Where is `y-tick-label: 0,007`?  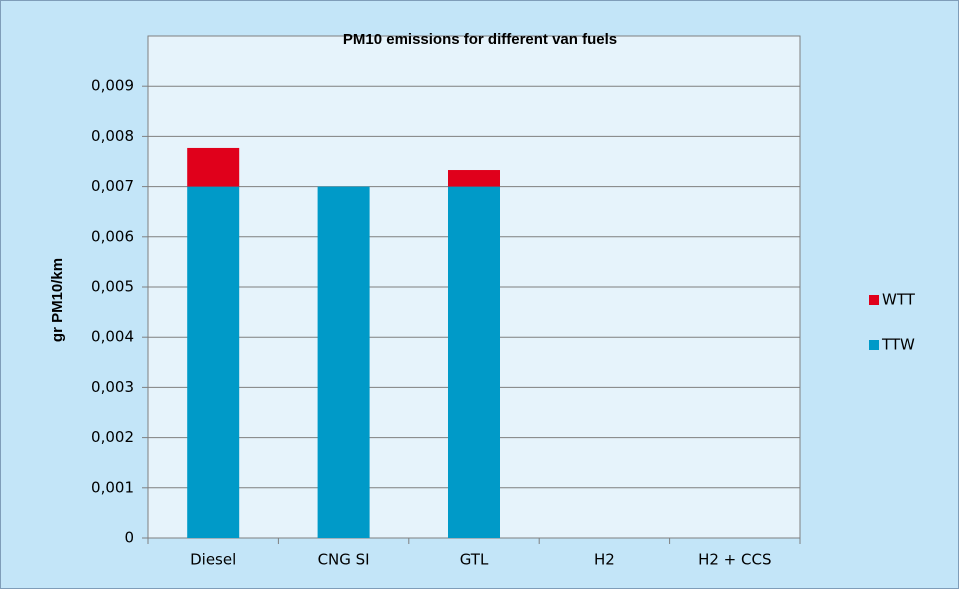
y-tick-label: 0,007 is located at coordinates (112, 186).